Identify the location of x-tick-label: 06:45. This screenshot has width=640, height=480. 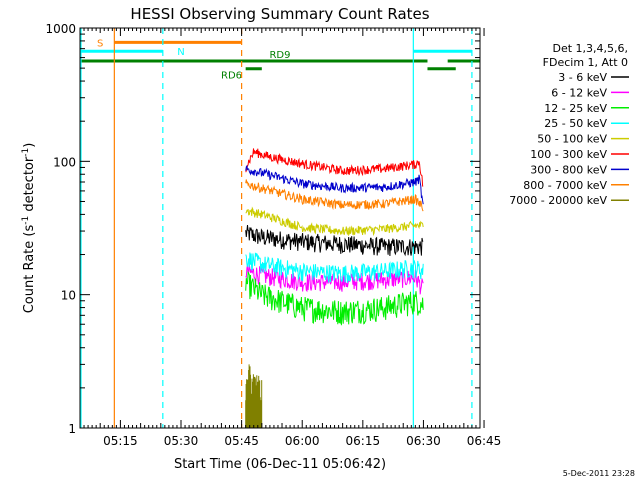
(484, 441).